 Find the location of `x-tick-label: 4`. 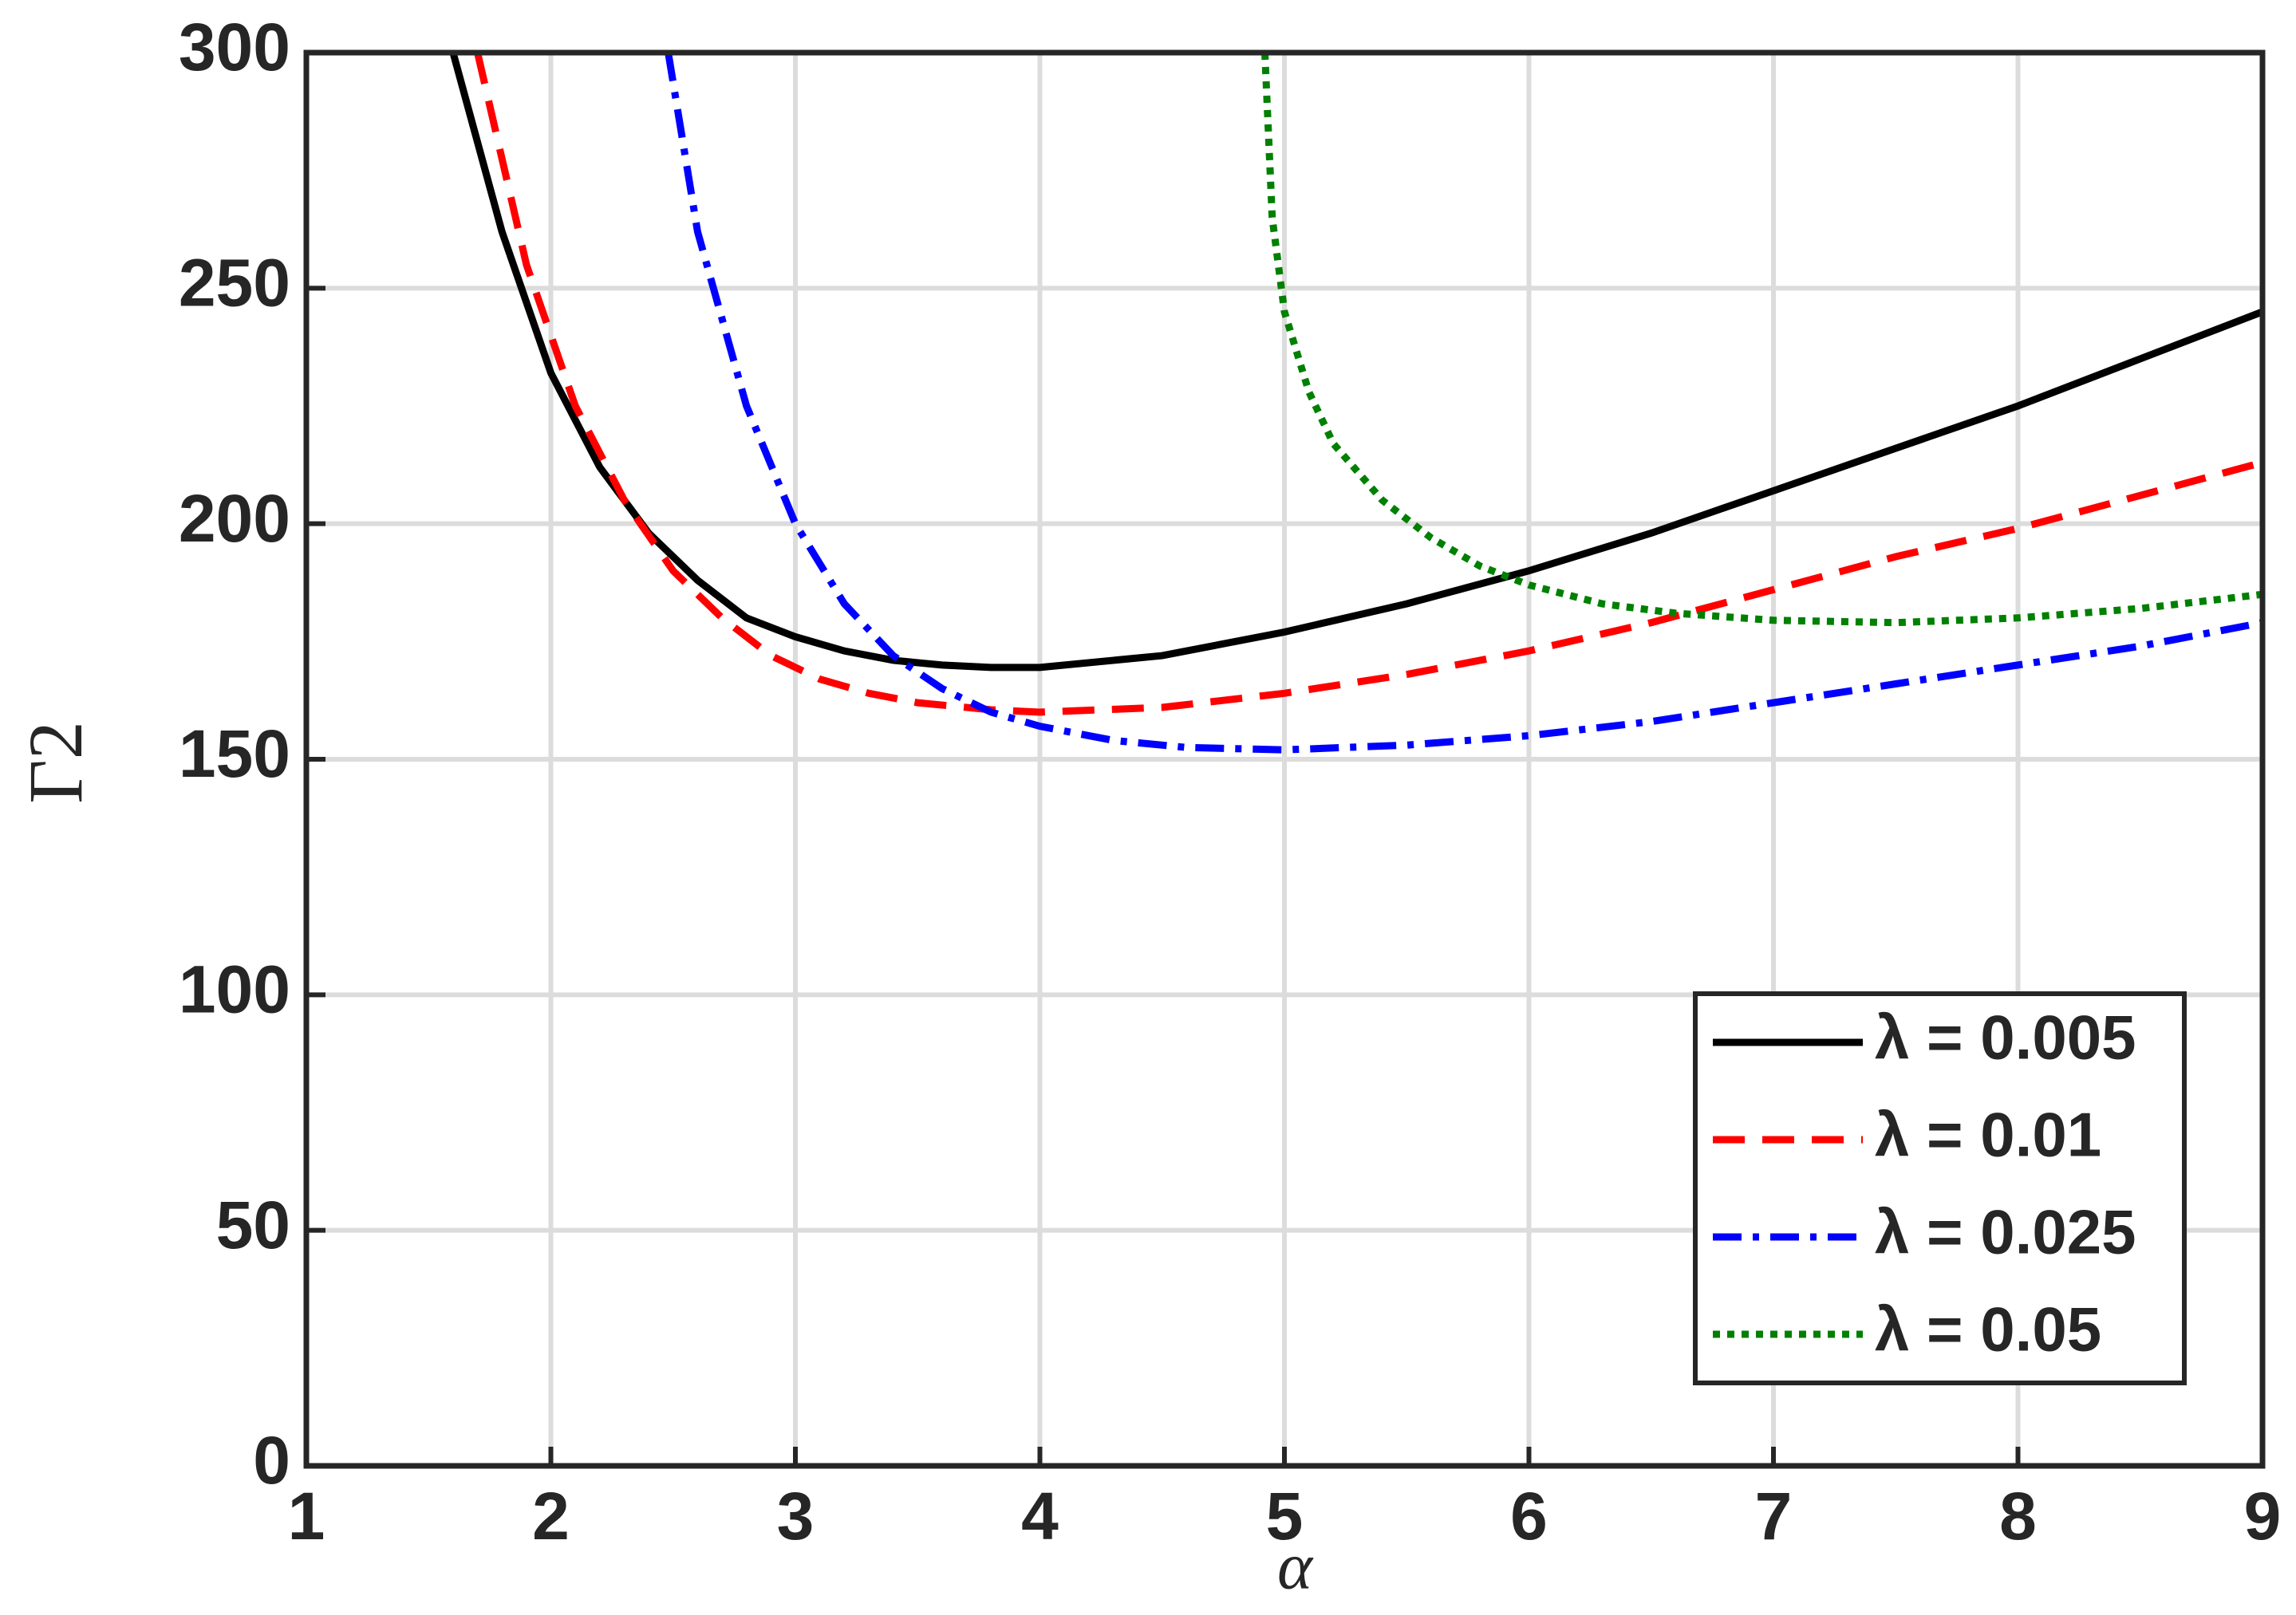

x-tick-label: 4 is located at coordinates (1040, 1516).